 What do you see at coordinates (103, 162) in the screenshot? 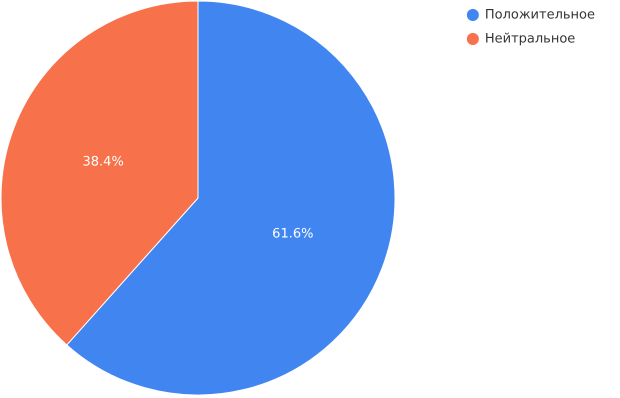
I see `data-label: 38.4%` at bounding box center [103, 162].